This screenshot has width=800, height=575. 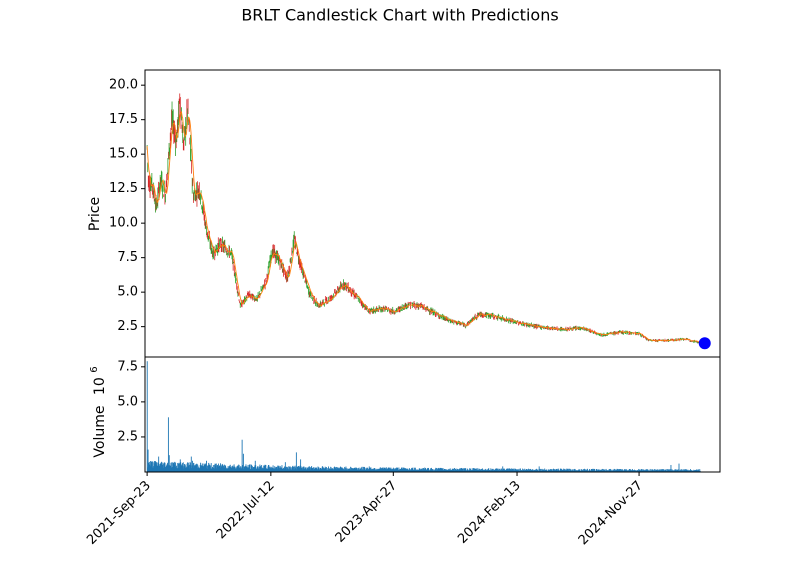 I want to click on x-tick-label: 2021-Sep-23, so click(x=119, y=513).